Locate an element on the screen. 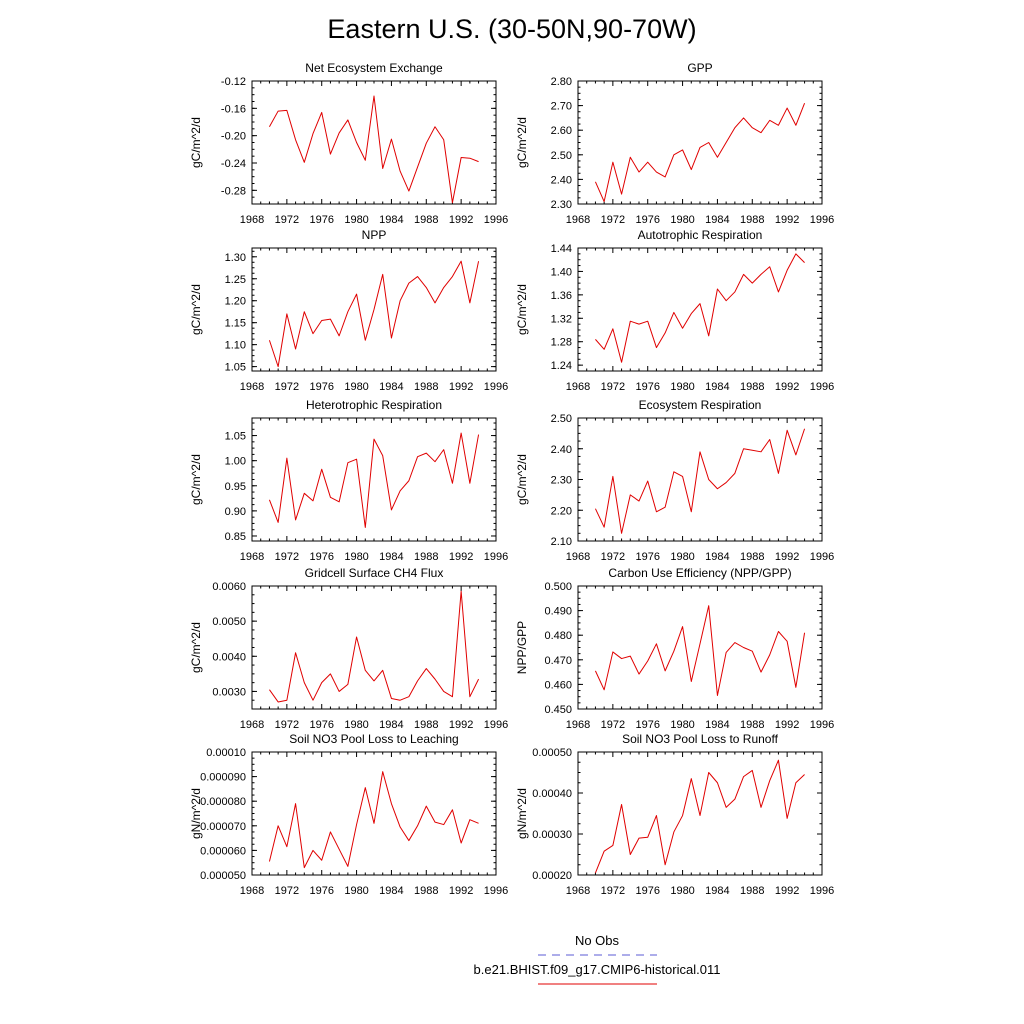 The width and height of the screenshot is (1024, 1024). npp-xtick-label: 1976 is located at coordinates (321, 387).